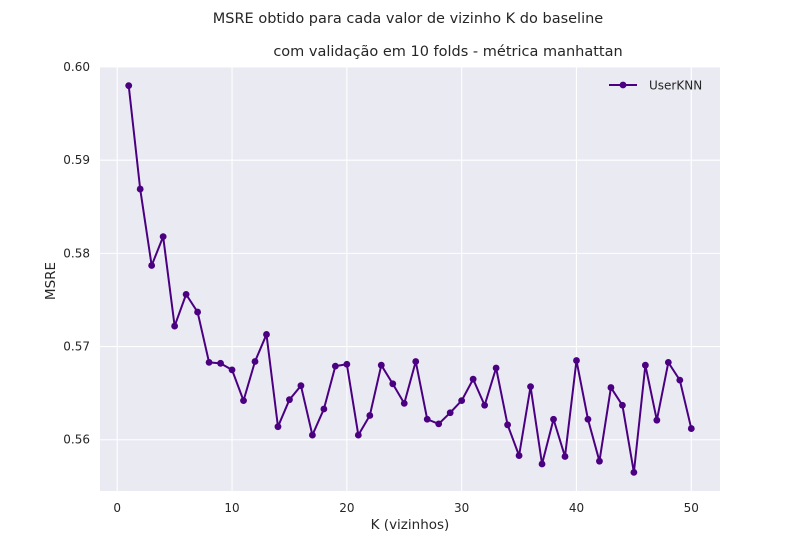  What do you see at coordinates (623, 85) in the screenshot?
I see `legend-marker-userknn` at bounding box center [623, 85].